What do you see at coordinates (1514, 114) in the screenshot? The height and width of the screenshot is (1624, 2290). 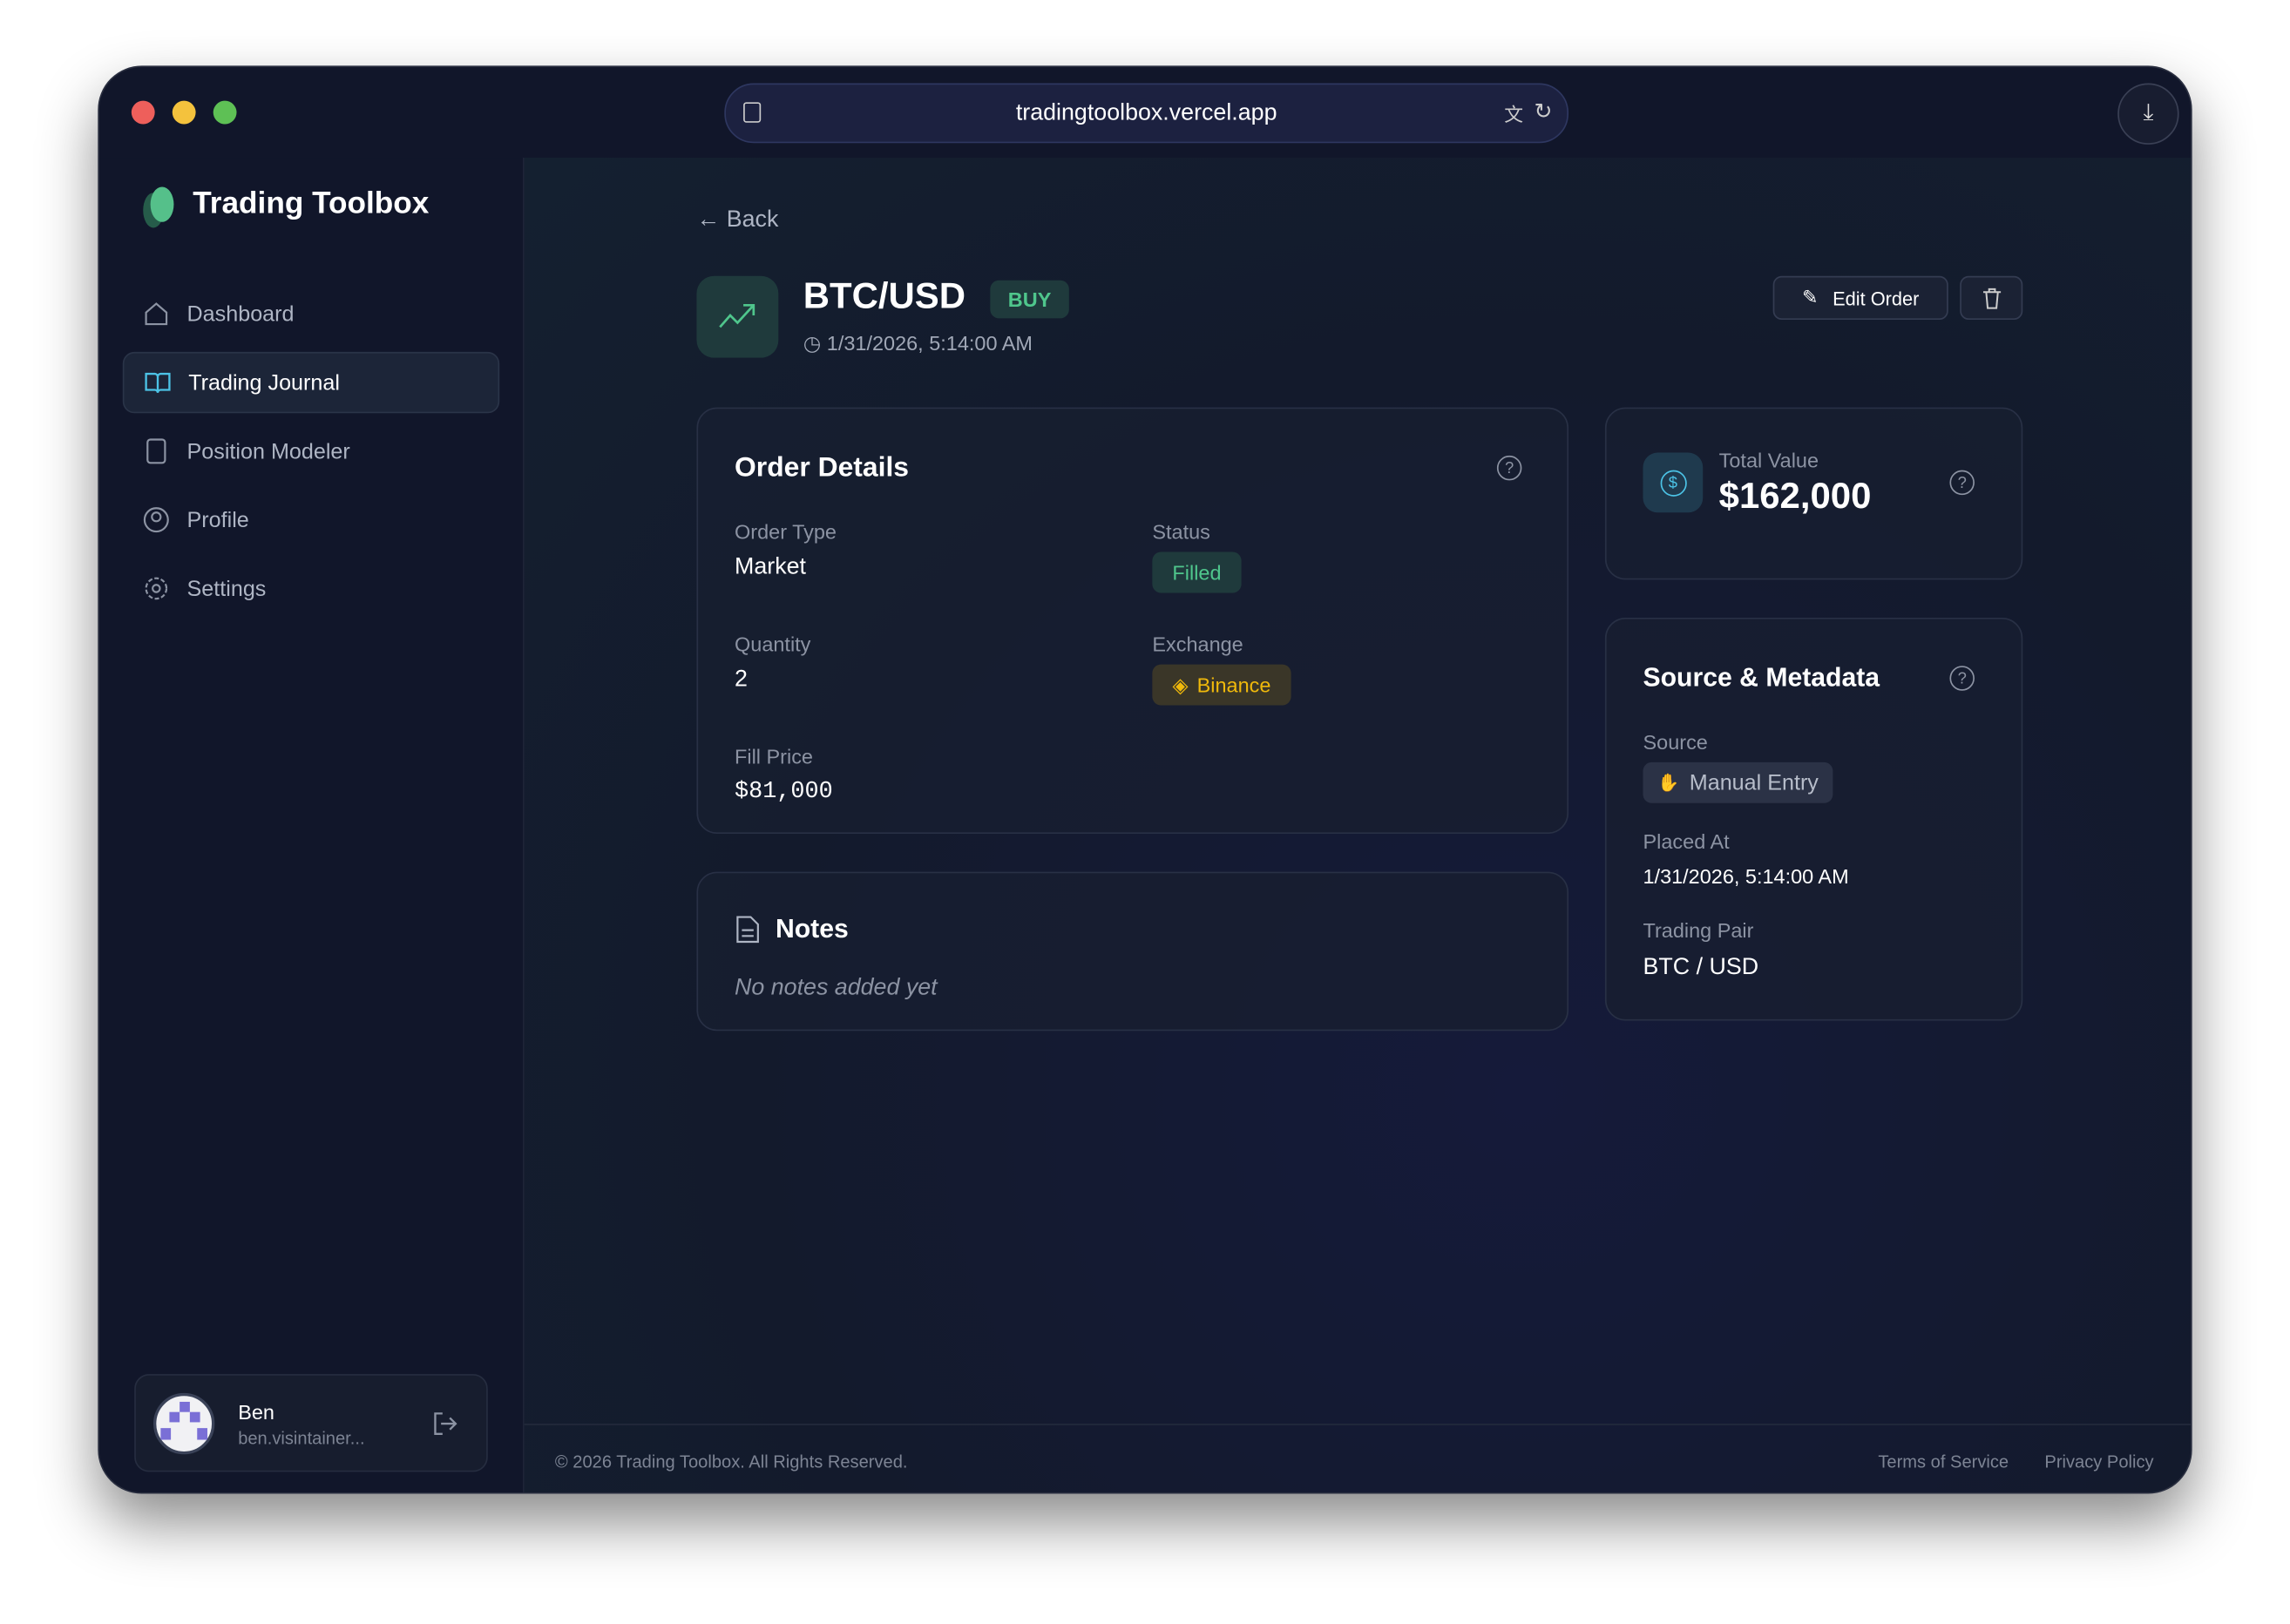 I see `translate-icon: 文` at bounding box center [1514, 114].